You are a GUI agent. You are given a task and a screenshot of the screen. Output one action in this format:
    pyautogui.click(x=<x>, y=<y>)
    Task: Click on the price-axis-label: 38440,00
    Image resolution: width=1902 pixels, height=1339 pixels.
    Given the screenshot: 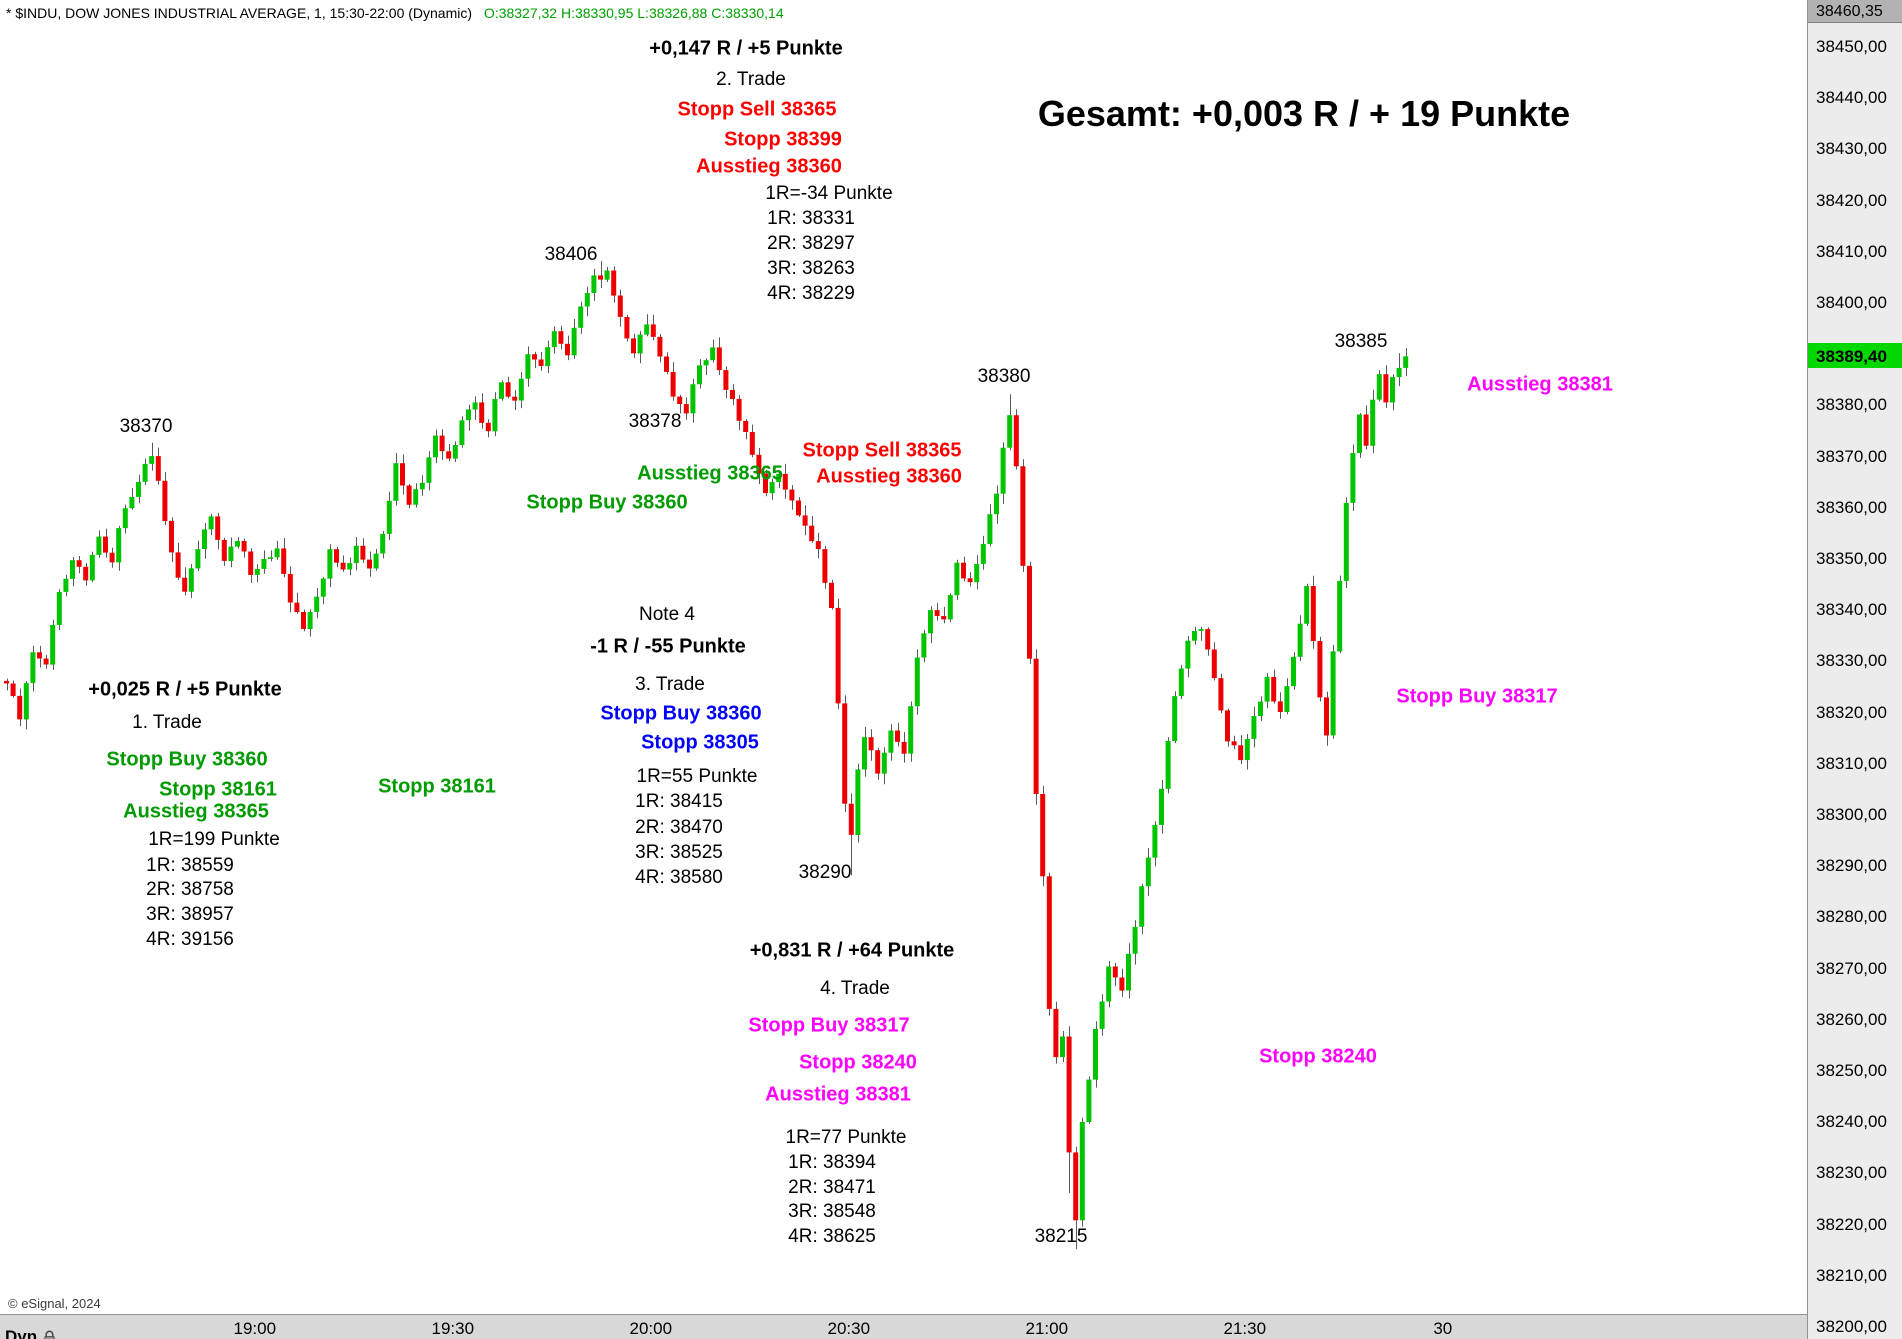 What is the action you would take?
    pyautogui.click(x=1851, y=98)
    